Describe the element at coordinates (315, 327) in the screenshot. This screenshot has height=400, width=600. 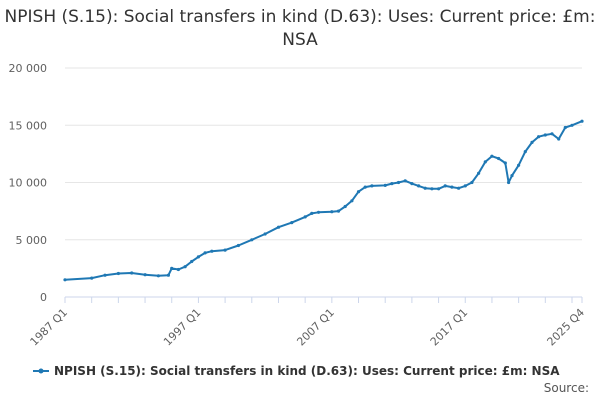
I see `x-tick-label: 2007 Q1` at that location.